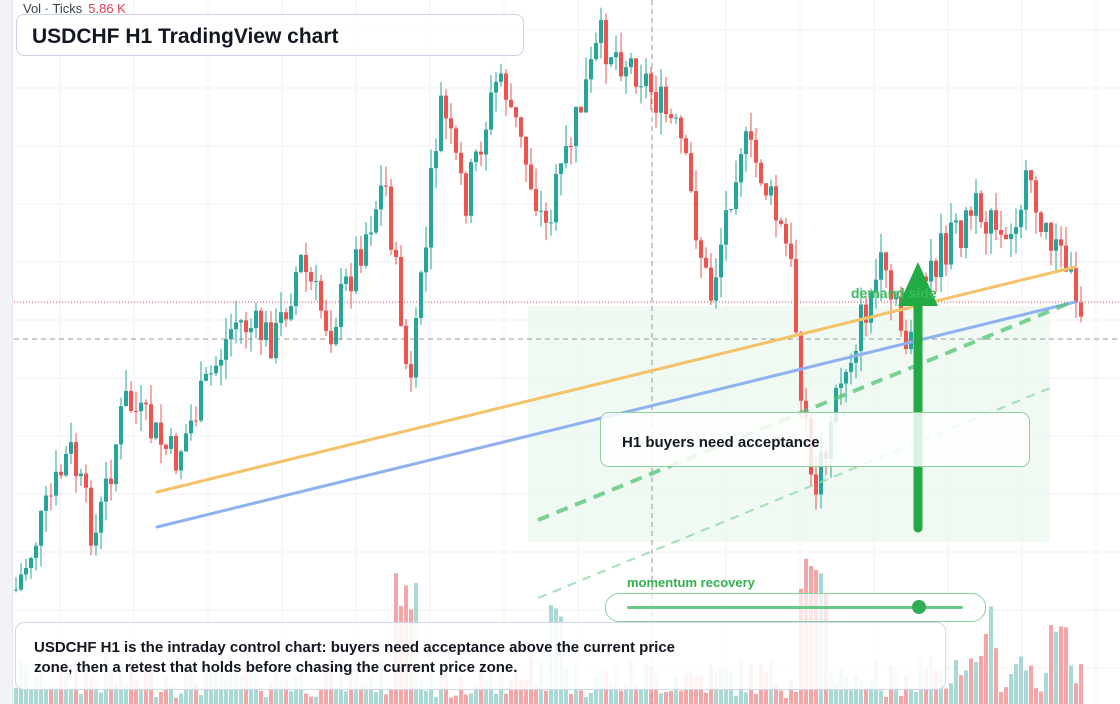 The width and height of the screenshot is (1120, 704). What do you see at coordinates (894, 293) in the screenshot?
I see `demand-zone-label: demand side` at bounding box center [894, 293].